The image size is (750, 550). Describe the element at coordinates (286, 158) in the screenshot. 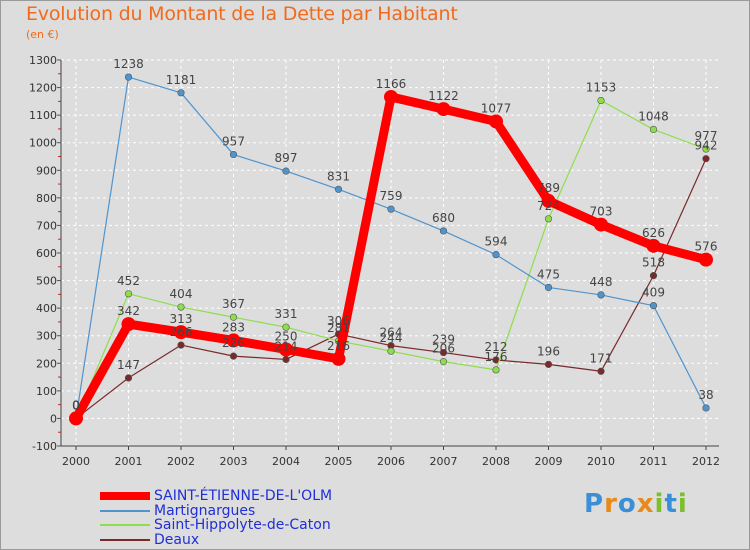

I see `data-label: 897` at that location.